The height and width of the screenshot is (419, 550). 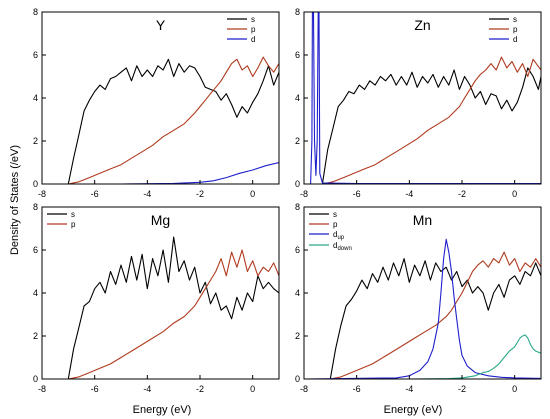 I want to click on panel-title: Mg, so click(x=160, y=220).